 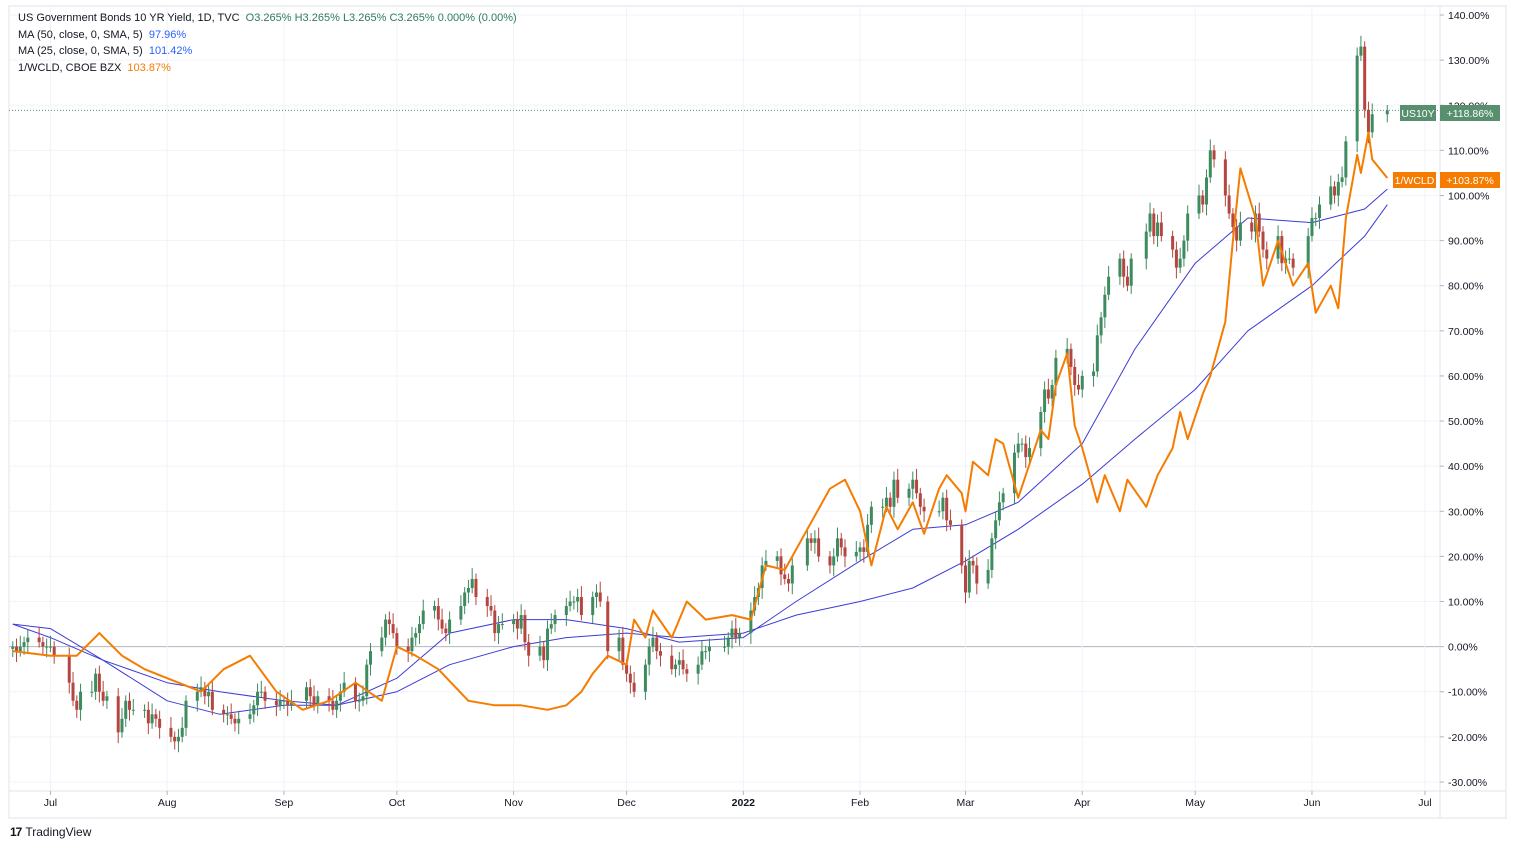 What do you see at coordinates (149, 67) in the screenshot?
I see `legend-compare-value: 103.87%` at bounding box center [149, 67].